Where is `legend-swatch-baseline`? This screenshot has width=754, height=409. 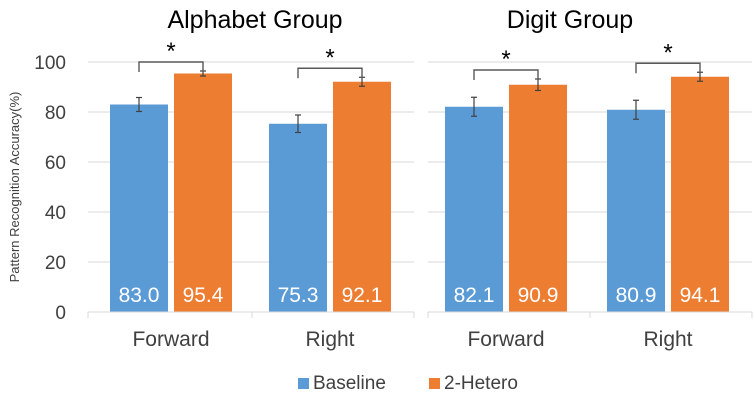
legend-swatch-baseline is located at coordinates (303, 383).